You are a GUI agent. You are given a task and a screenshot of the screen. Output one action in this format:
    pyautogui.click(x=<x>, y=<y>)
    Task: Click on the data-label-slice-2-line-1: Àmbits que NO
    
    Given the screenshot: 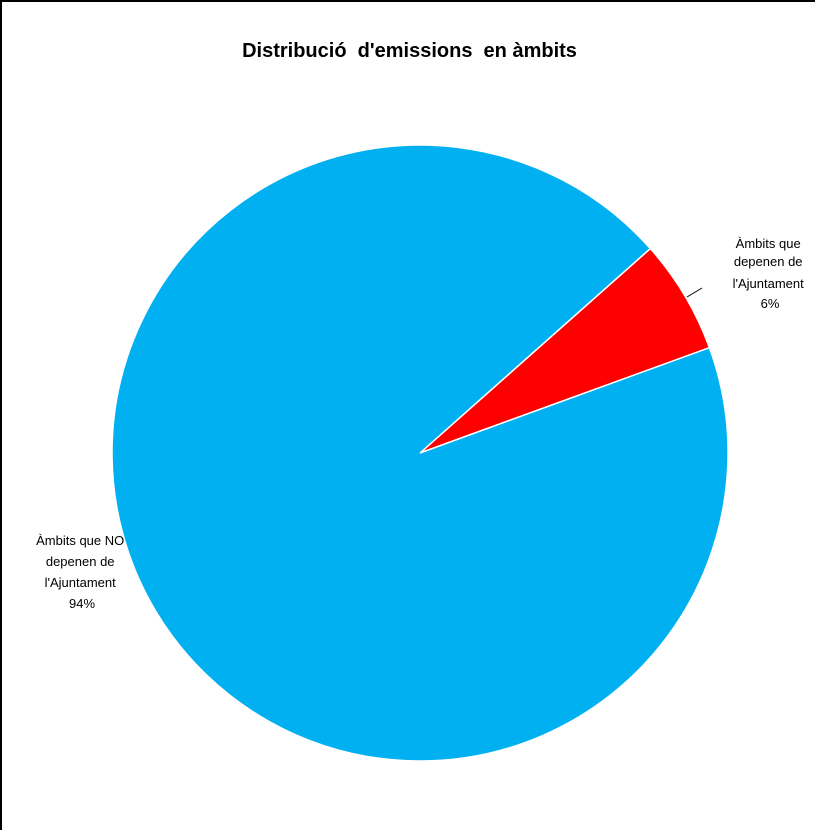 What is the action you would take?
    pyautogui.click(x=80, y=540)
    